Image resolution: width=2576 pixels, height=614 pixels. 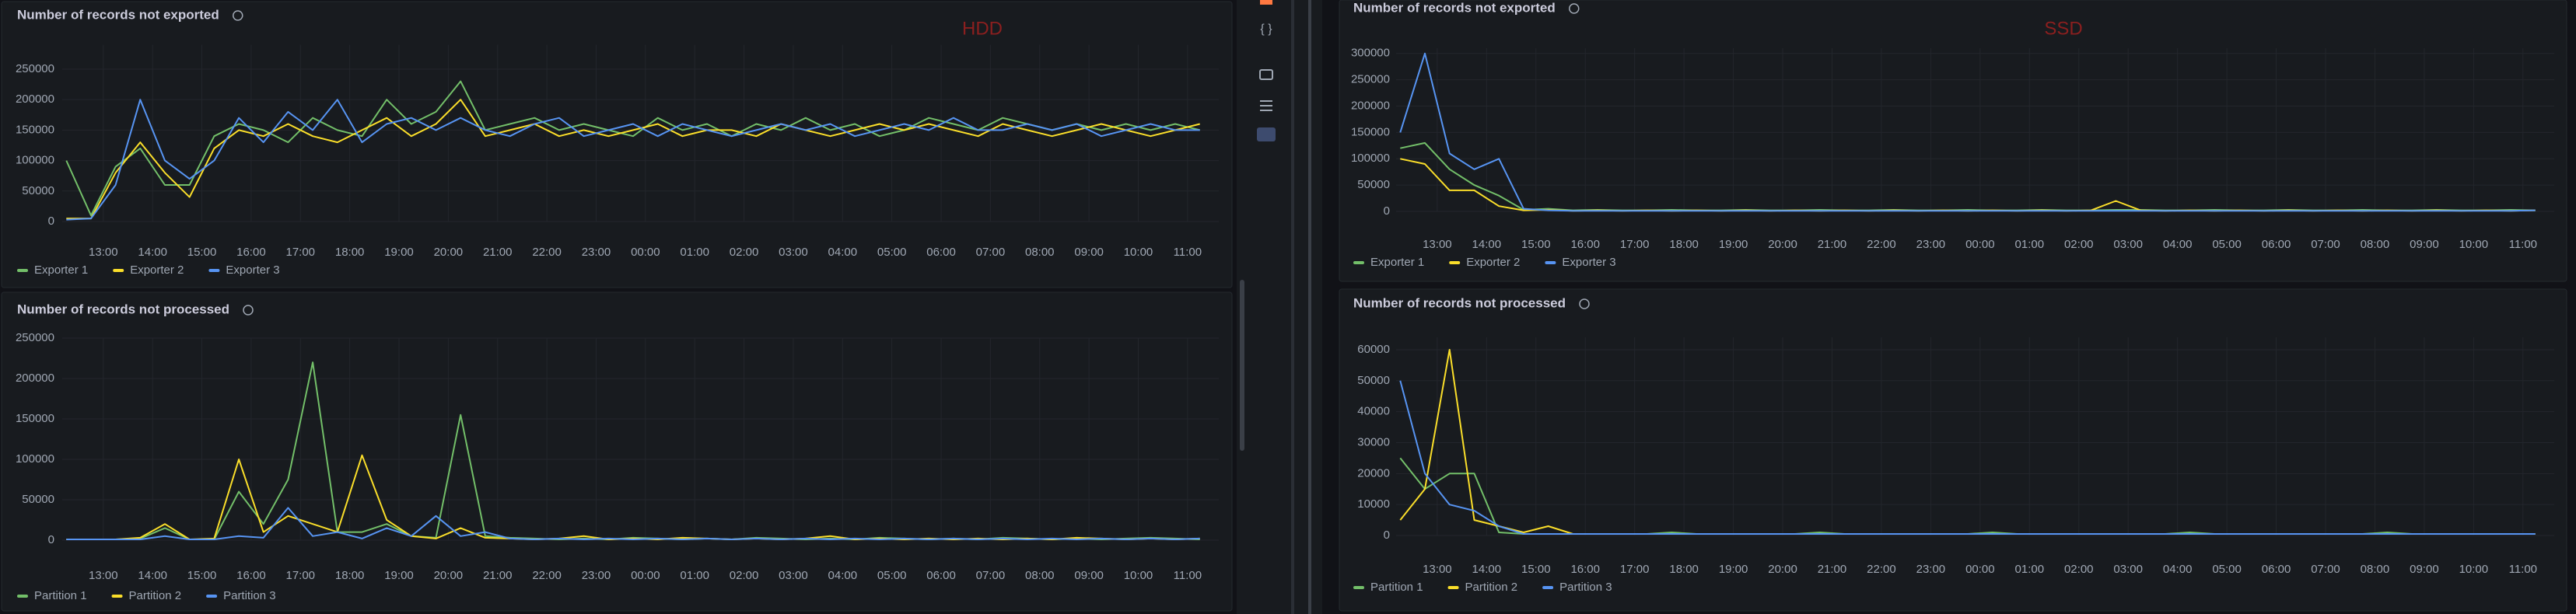 I want to click on toolbar-icon: { }, so click(x=1266, y=29).